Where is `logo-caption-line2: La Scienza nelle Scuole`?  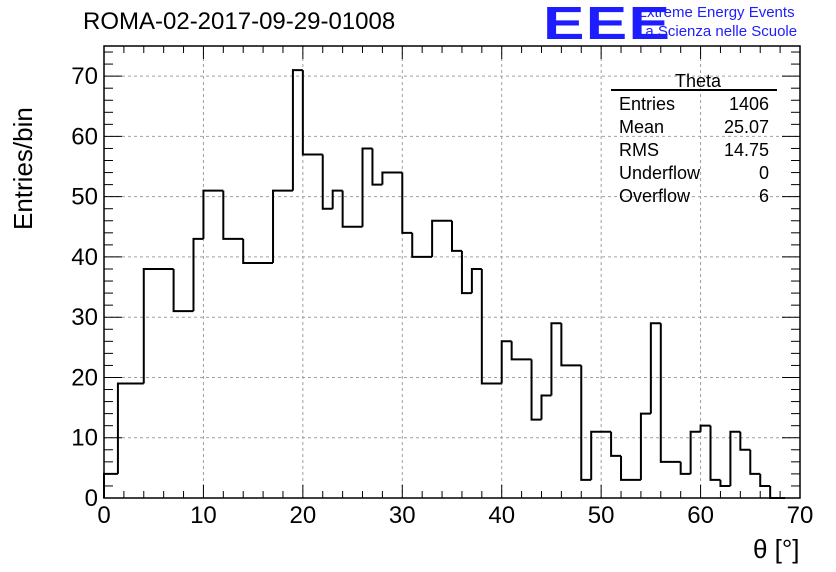
logo-caption-line2: La Scienza nelle Scuole is located at coordinates (717, 31).